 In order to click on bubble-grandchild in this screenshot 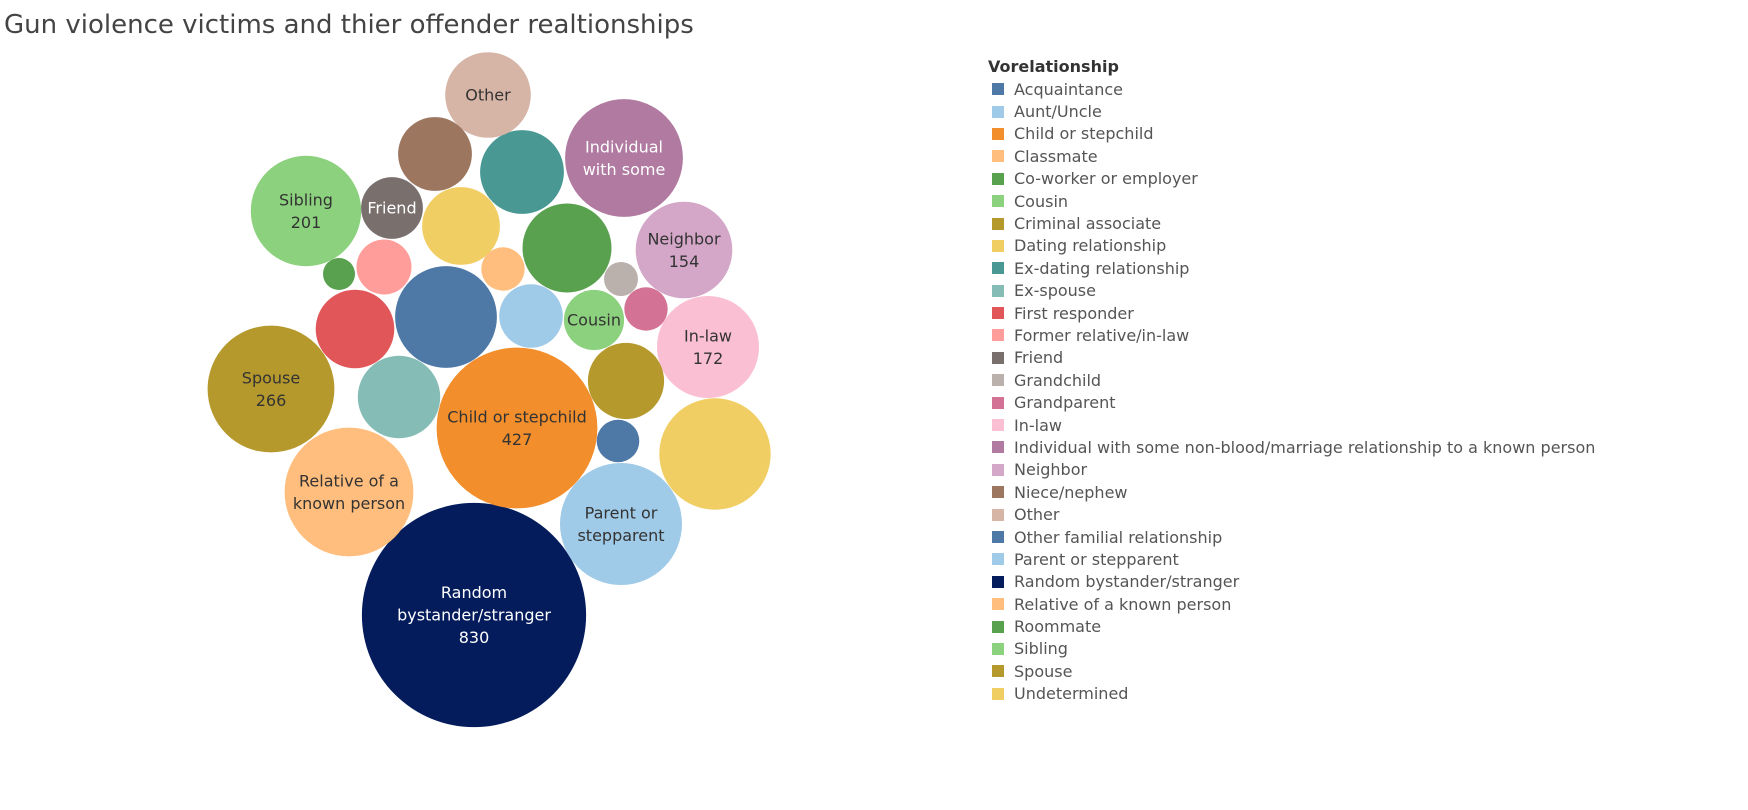, I will do `click(621, 279)`.